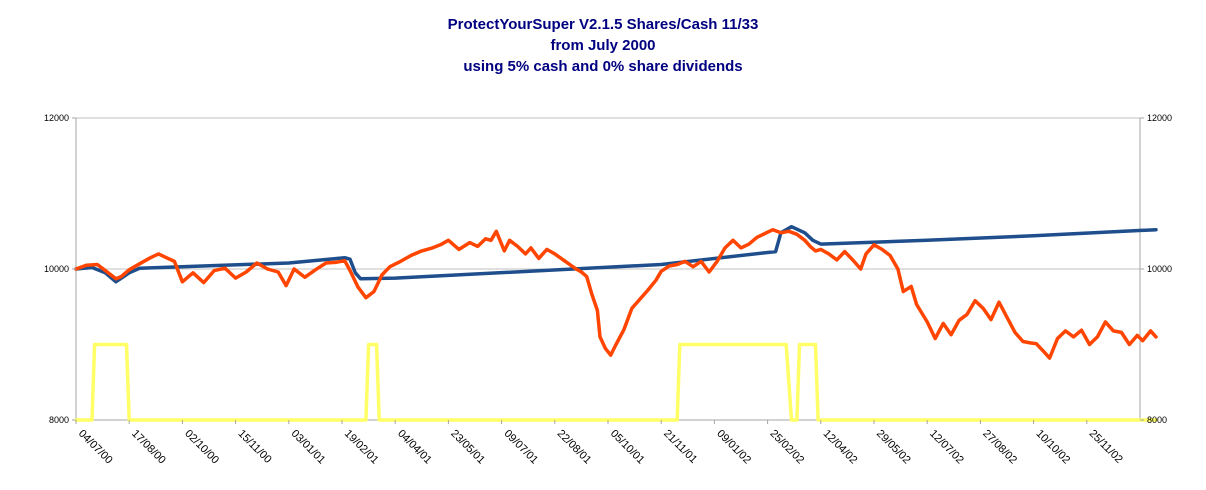  I want to click on y-tick-label-left: 10000, so click(56, 269).